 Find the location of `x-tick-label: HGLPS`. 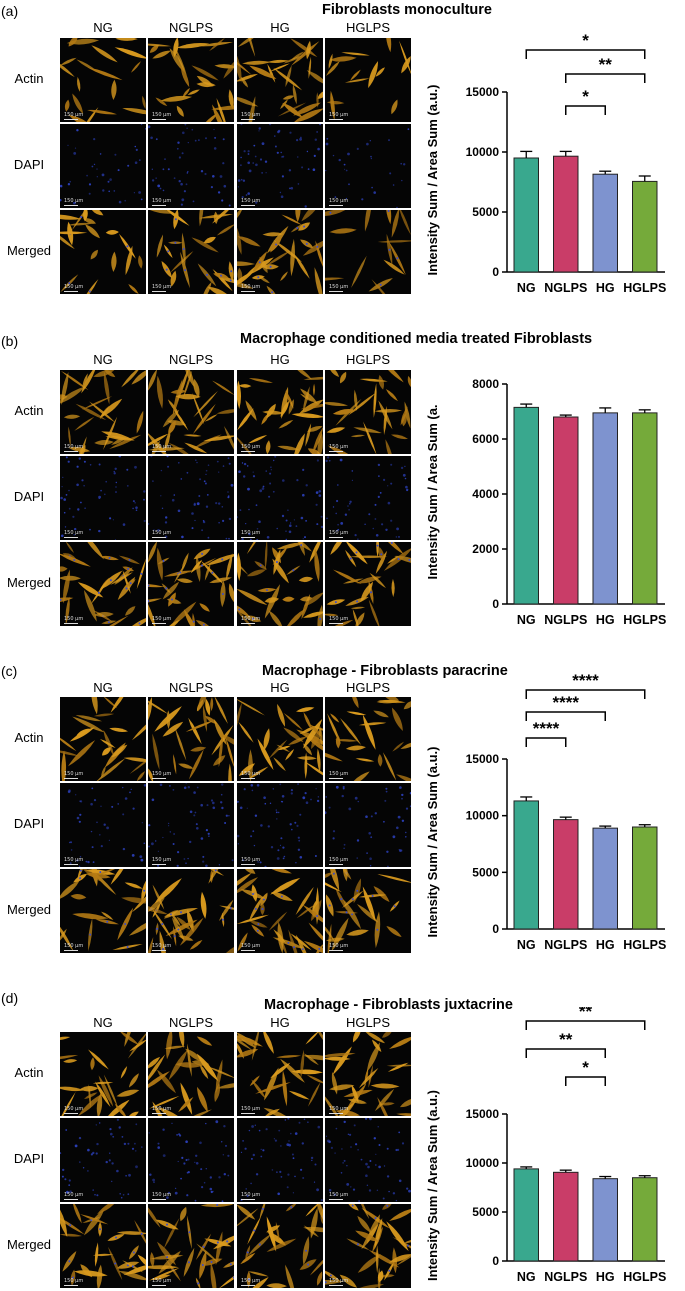

x-tick-label: HGLPS is located at coordinates (644, 1277).